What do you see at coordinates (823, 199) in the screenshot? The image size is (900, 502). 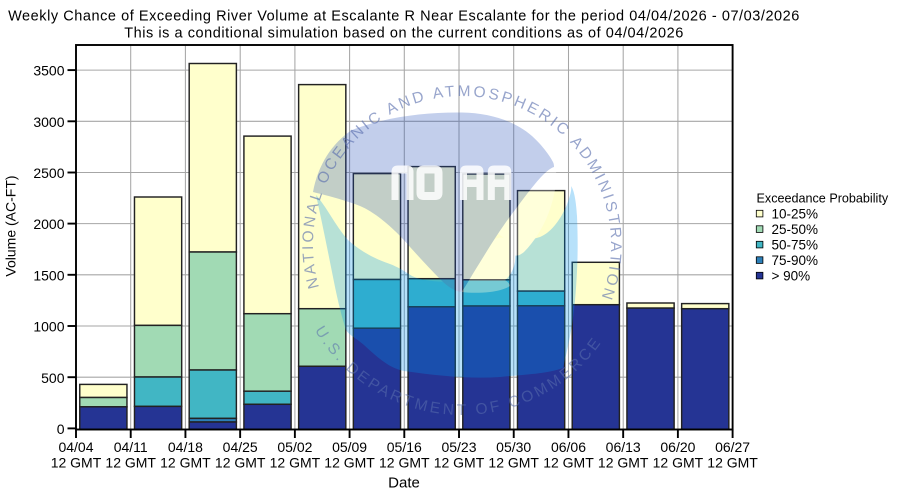 I see `svg-text: Exceedance Probability` at bounding box center [823, 199].